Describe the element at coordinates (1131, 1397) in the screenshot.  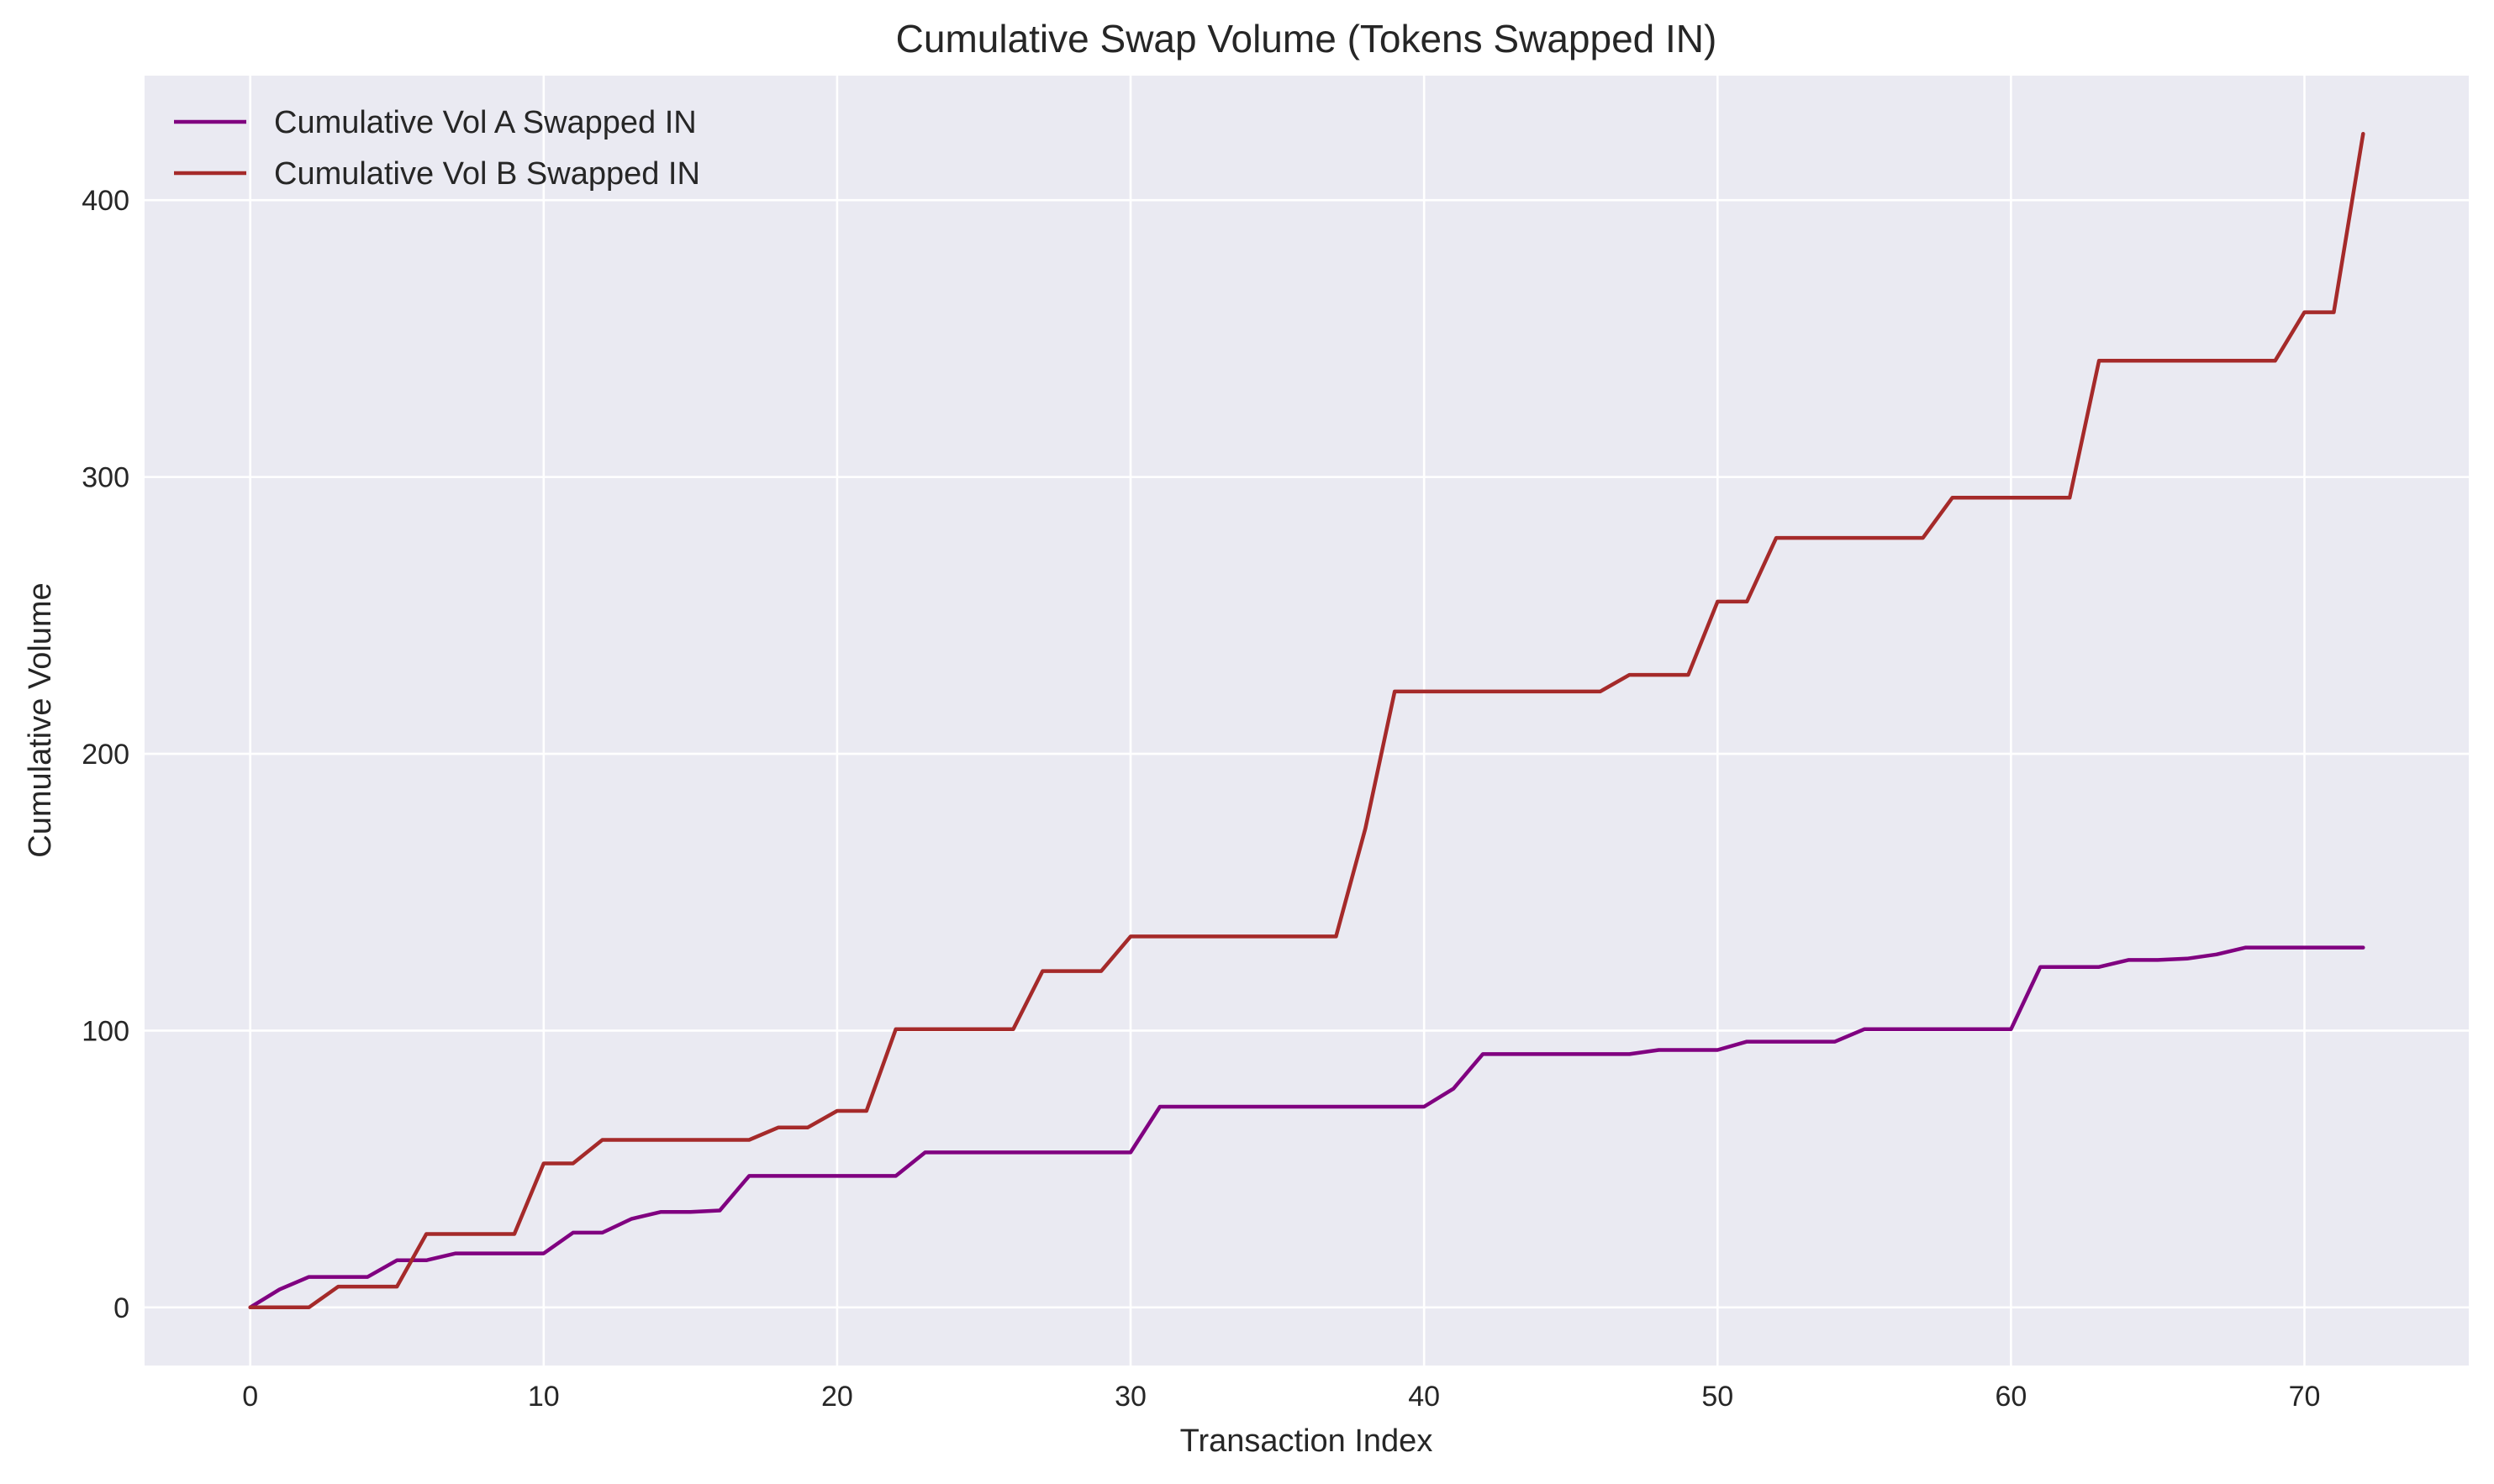
I see `x-tick-label: 30` at that location.